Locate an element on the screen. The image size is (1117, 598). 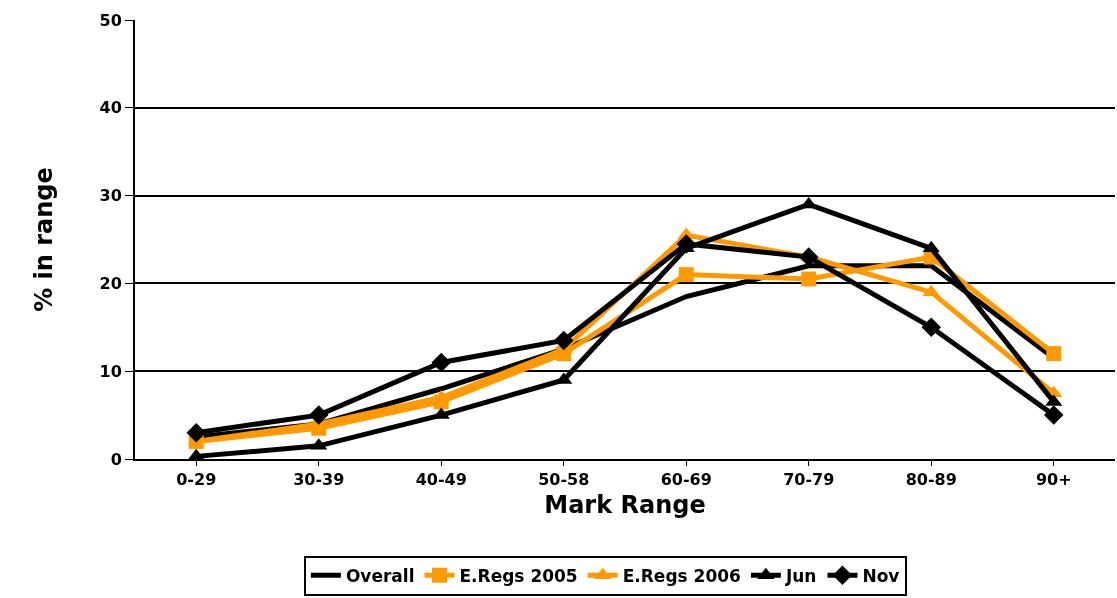
legend-label: Nov is located at coordinates (881, 575).